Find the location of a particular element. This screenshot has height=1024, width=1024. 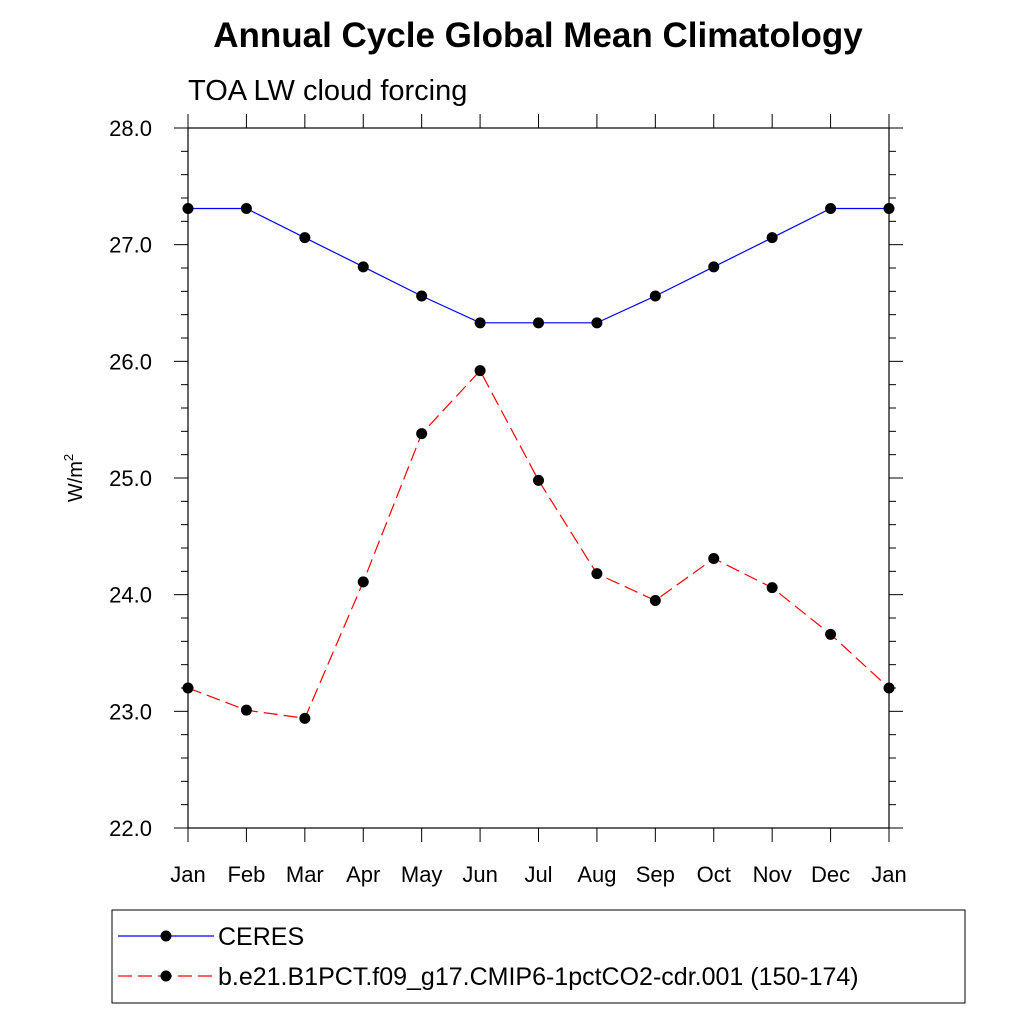

x-tick-label: Sep is located at coordinates (655, 874).